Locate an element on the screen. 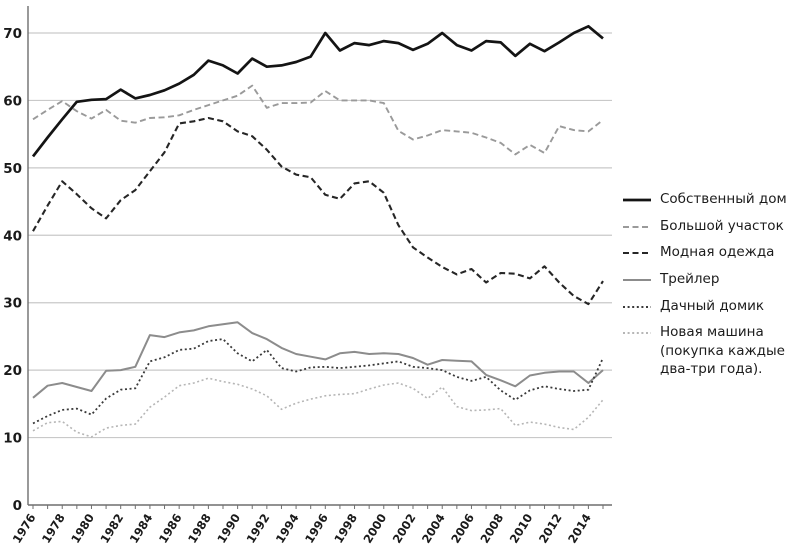 The height and width of the screenshot is (553, 790). x-axis-tick-label: 1984 is located at coordinates (141, 528).